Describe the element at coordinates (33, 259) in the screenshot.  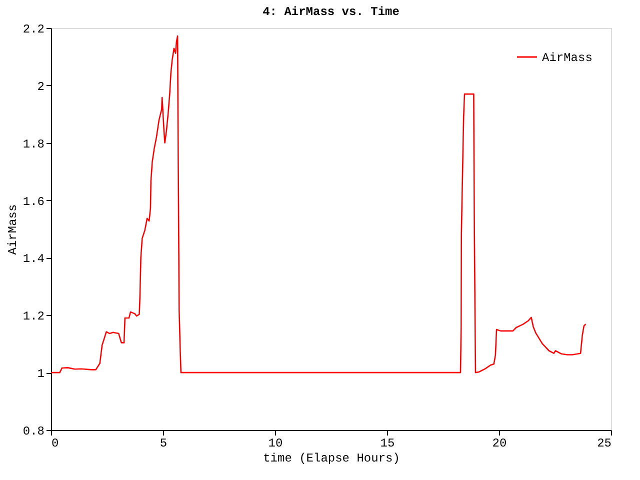
I see `y-tick-label: 1.4` at that location.